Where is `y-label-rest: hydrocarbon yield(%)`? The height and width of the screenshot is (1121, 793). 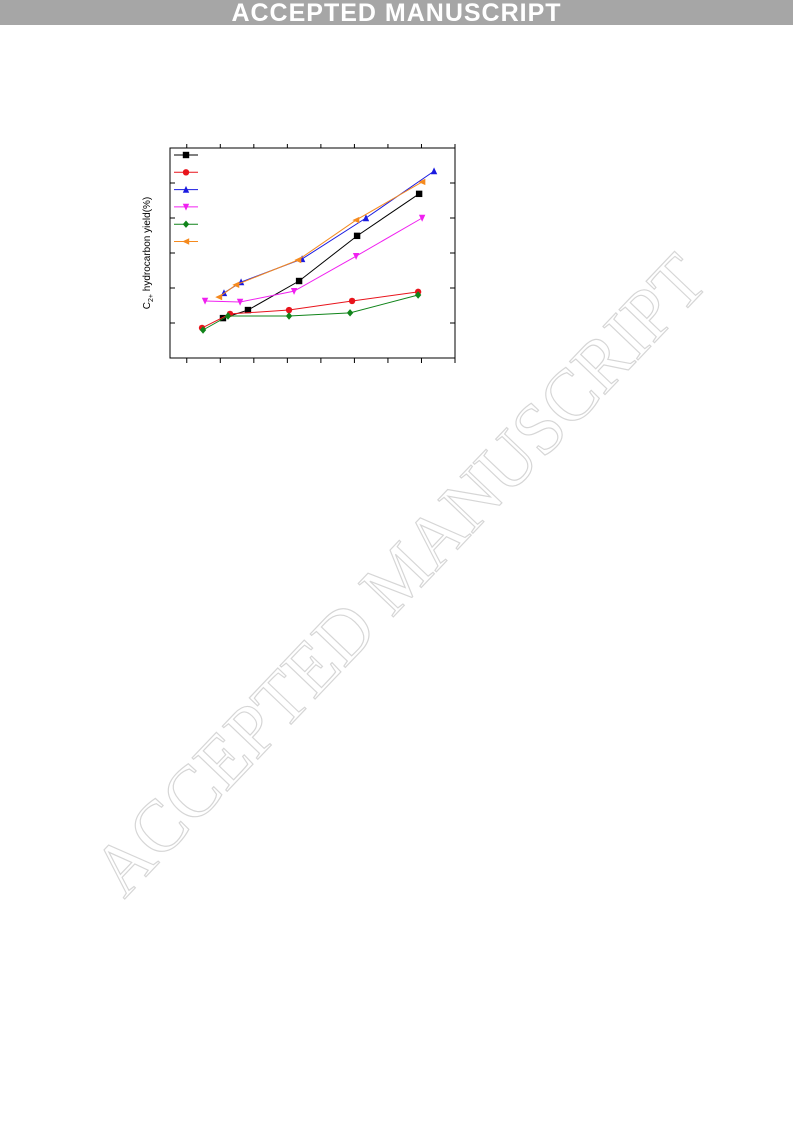 y-label-rest: hydrocarbon yield(%) is located at coordinates (147, 245).